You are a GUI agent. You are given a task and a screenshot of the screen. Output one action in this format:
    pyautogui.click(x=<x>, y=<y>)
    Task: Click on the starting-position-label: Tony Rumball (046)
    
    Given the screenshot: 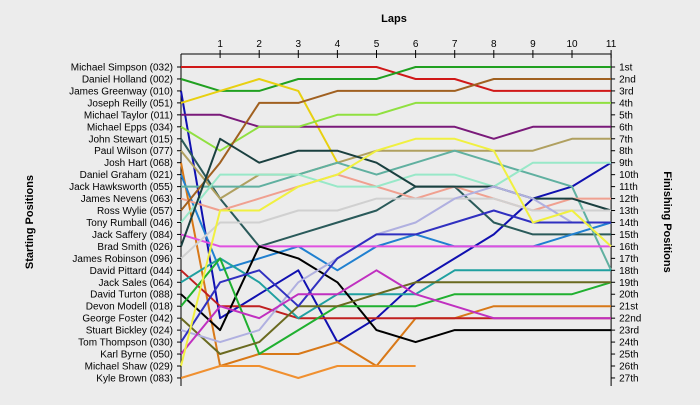 What is the action you would take?
    pyautogui.click(x=129, y=223)
    